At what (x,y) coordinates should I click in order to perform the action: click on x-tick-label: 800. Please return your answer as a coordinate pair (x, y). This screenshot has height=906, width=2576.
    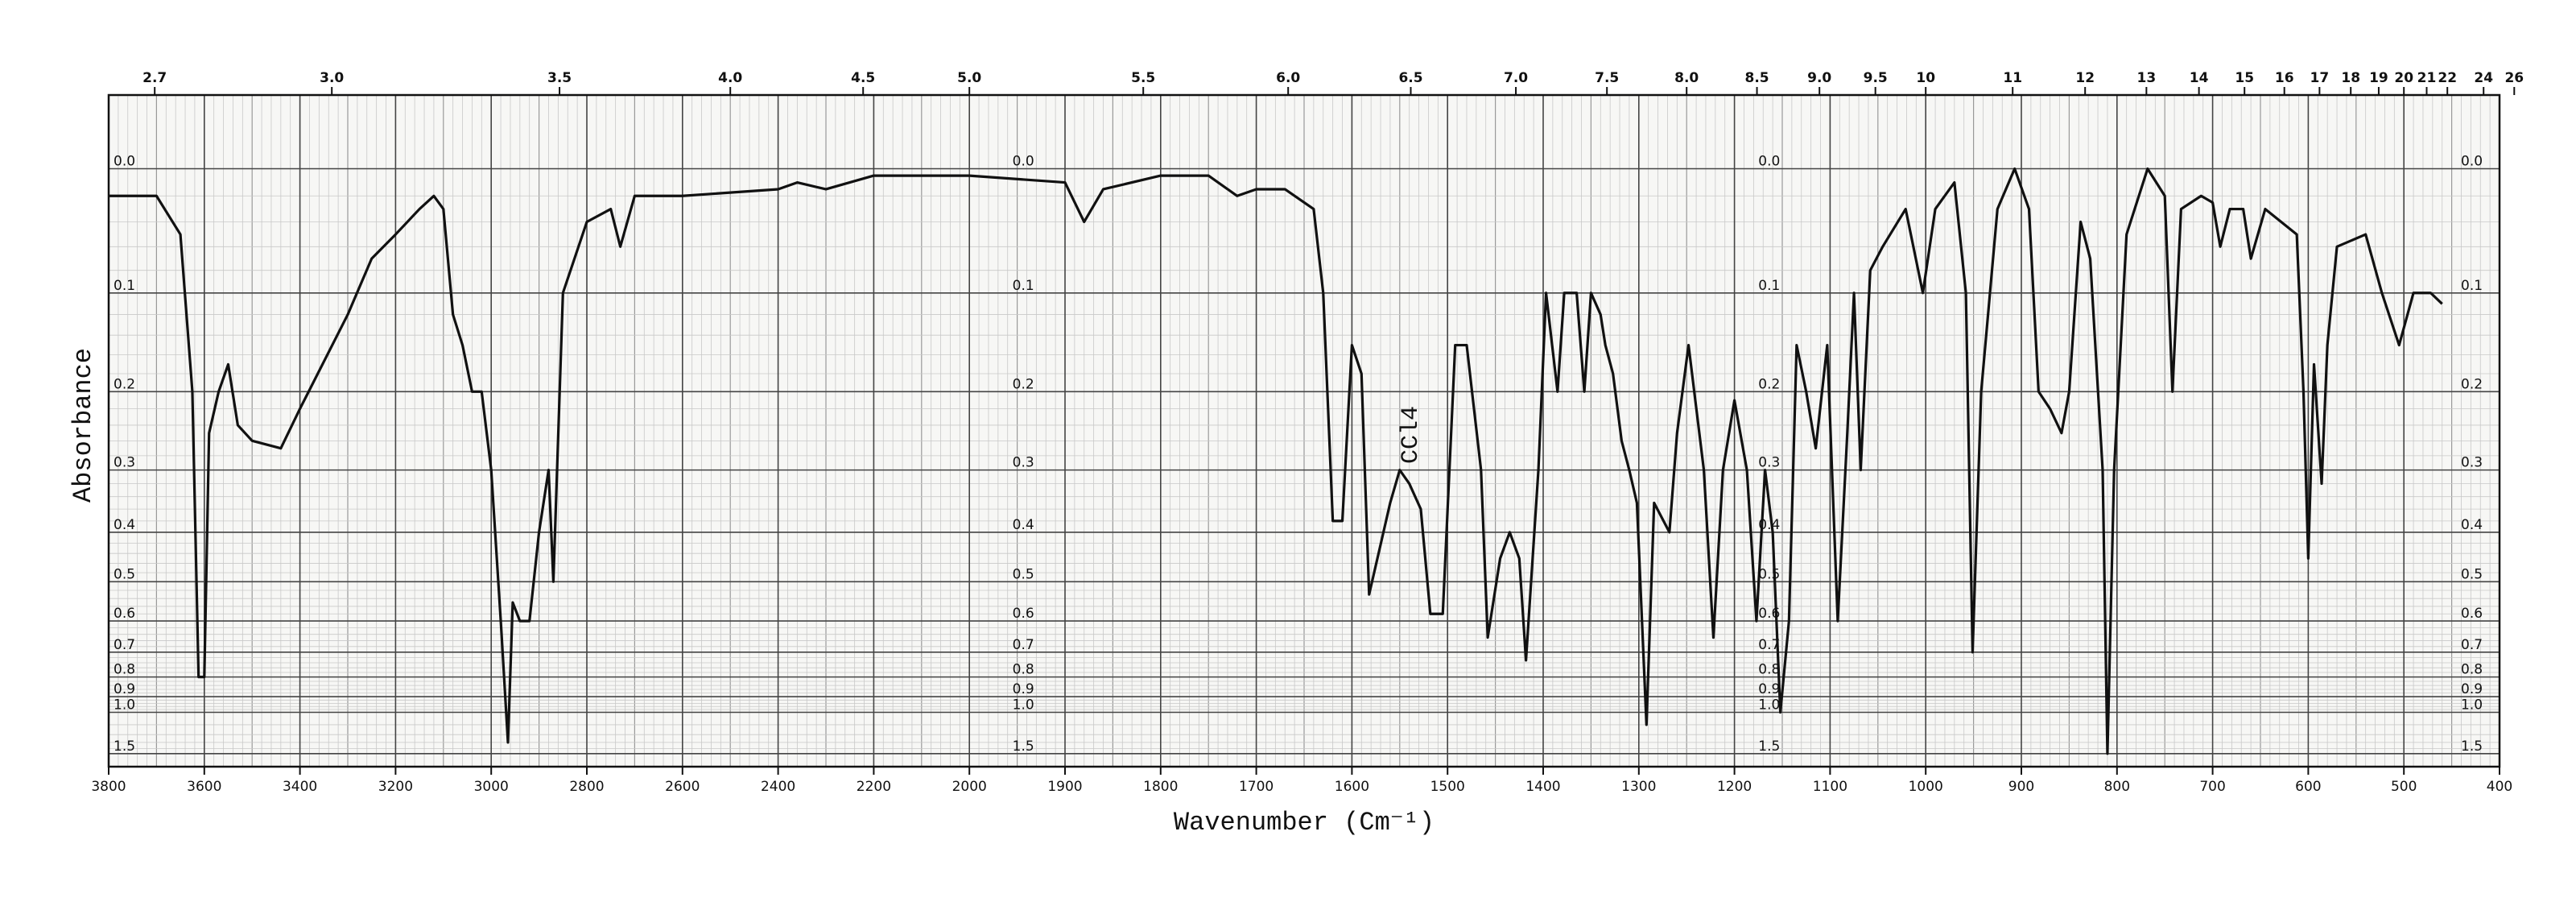
    Looking at the image, I should click on (2117, 787).